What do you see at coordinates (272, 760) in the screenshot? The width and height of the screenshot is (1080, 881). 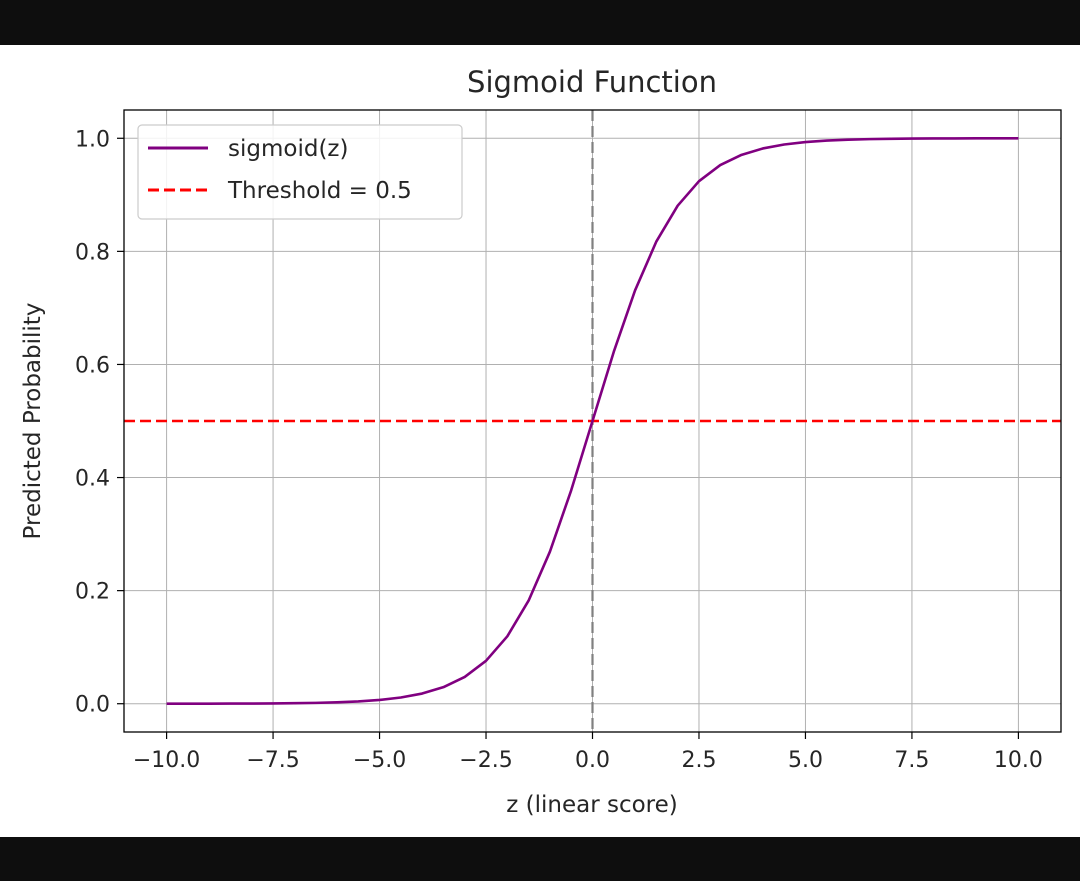 I see `x-tick-label: −7.5` at bounding box center [272, 760].